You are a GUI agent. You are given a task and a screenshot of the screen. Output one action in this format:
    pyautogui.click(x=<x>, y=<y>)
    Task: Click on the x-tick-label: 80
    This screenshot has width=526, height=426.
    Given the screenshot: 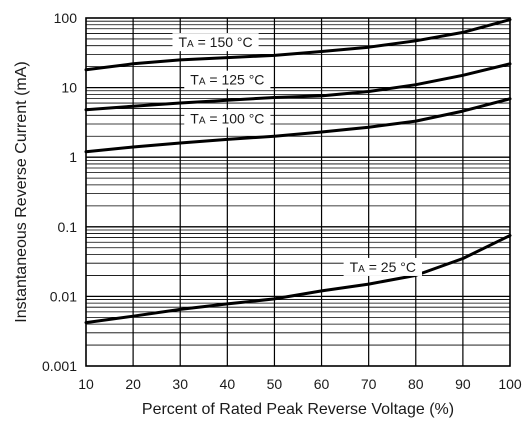 What is the action you would take?
    pyautogui.click(x=416, y=384)
    